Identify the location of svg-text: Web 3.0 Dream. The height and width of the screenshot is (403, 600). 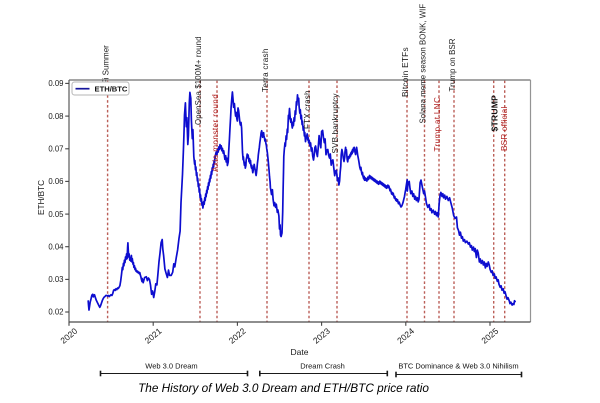
(171, 366).